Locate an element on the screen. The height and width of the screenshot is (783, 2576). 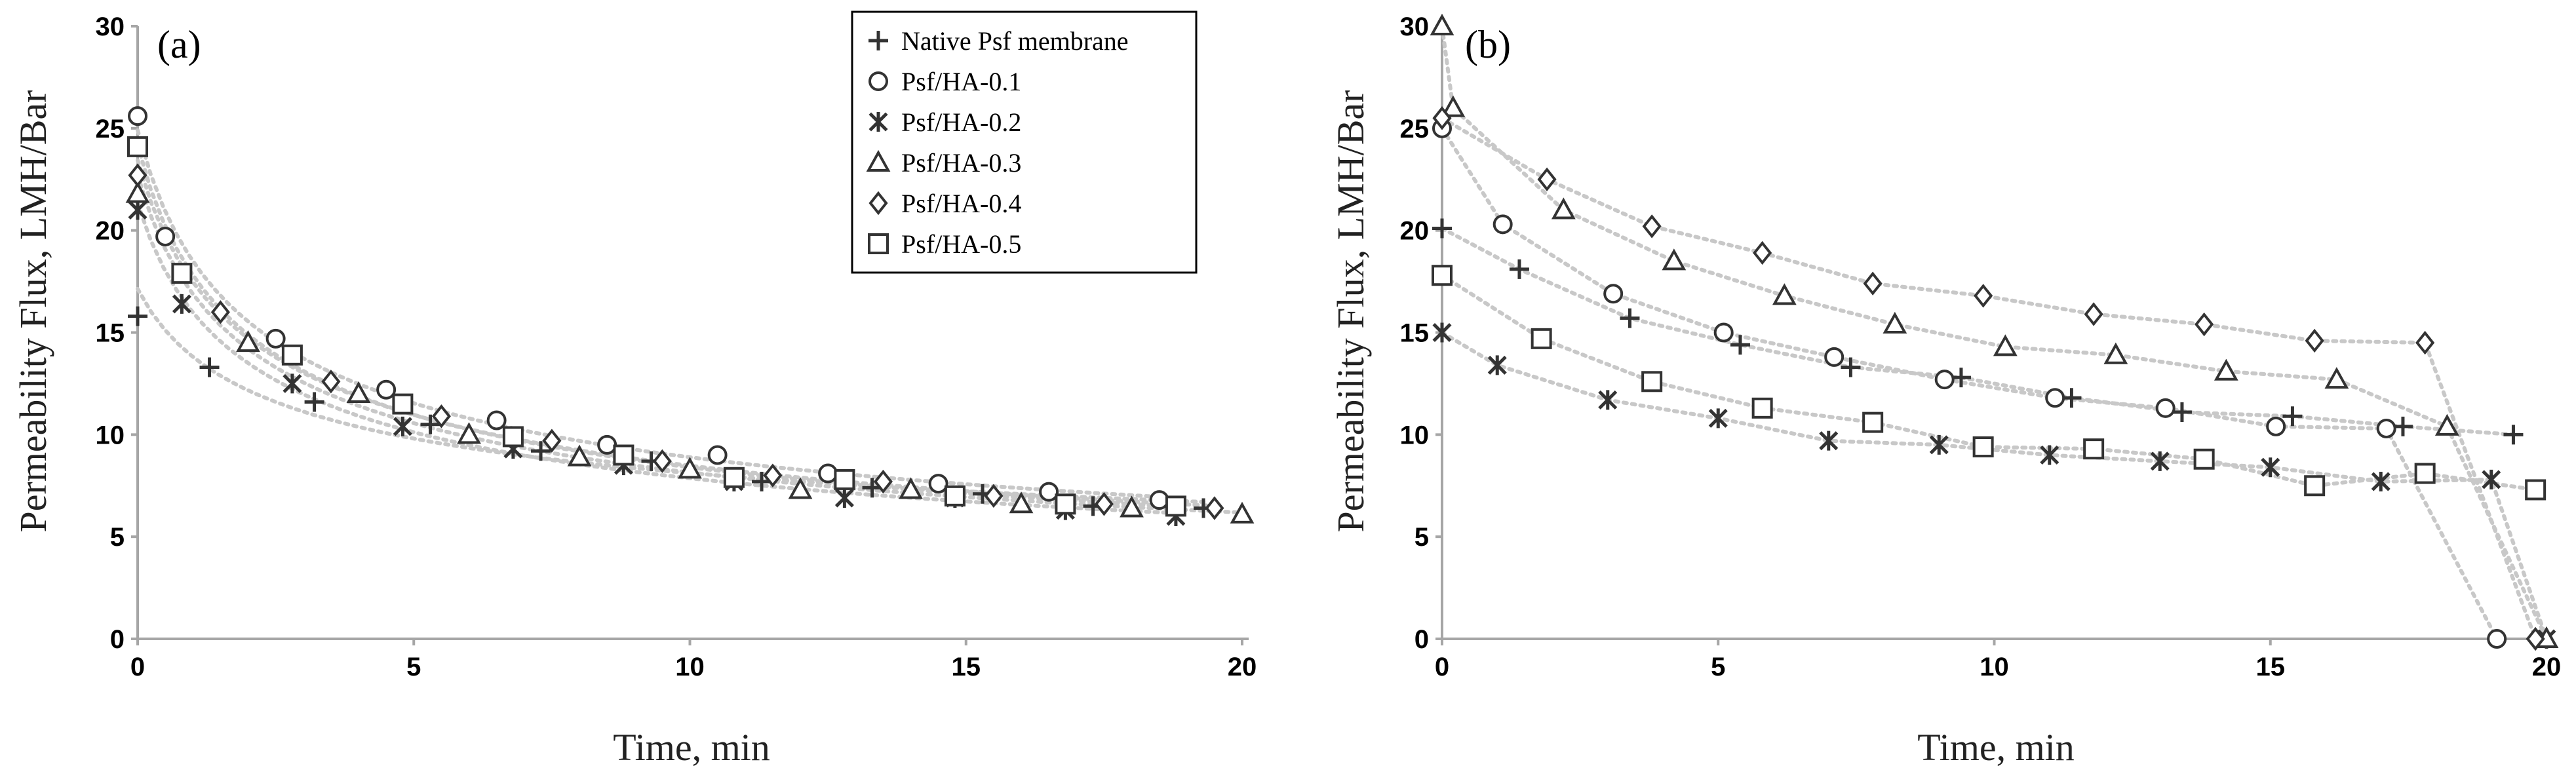
y-tick-label: 10 is located at coordinates (110, 435).